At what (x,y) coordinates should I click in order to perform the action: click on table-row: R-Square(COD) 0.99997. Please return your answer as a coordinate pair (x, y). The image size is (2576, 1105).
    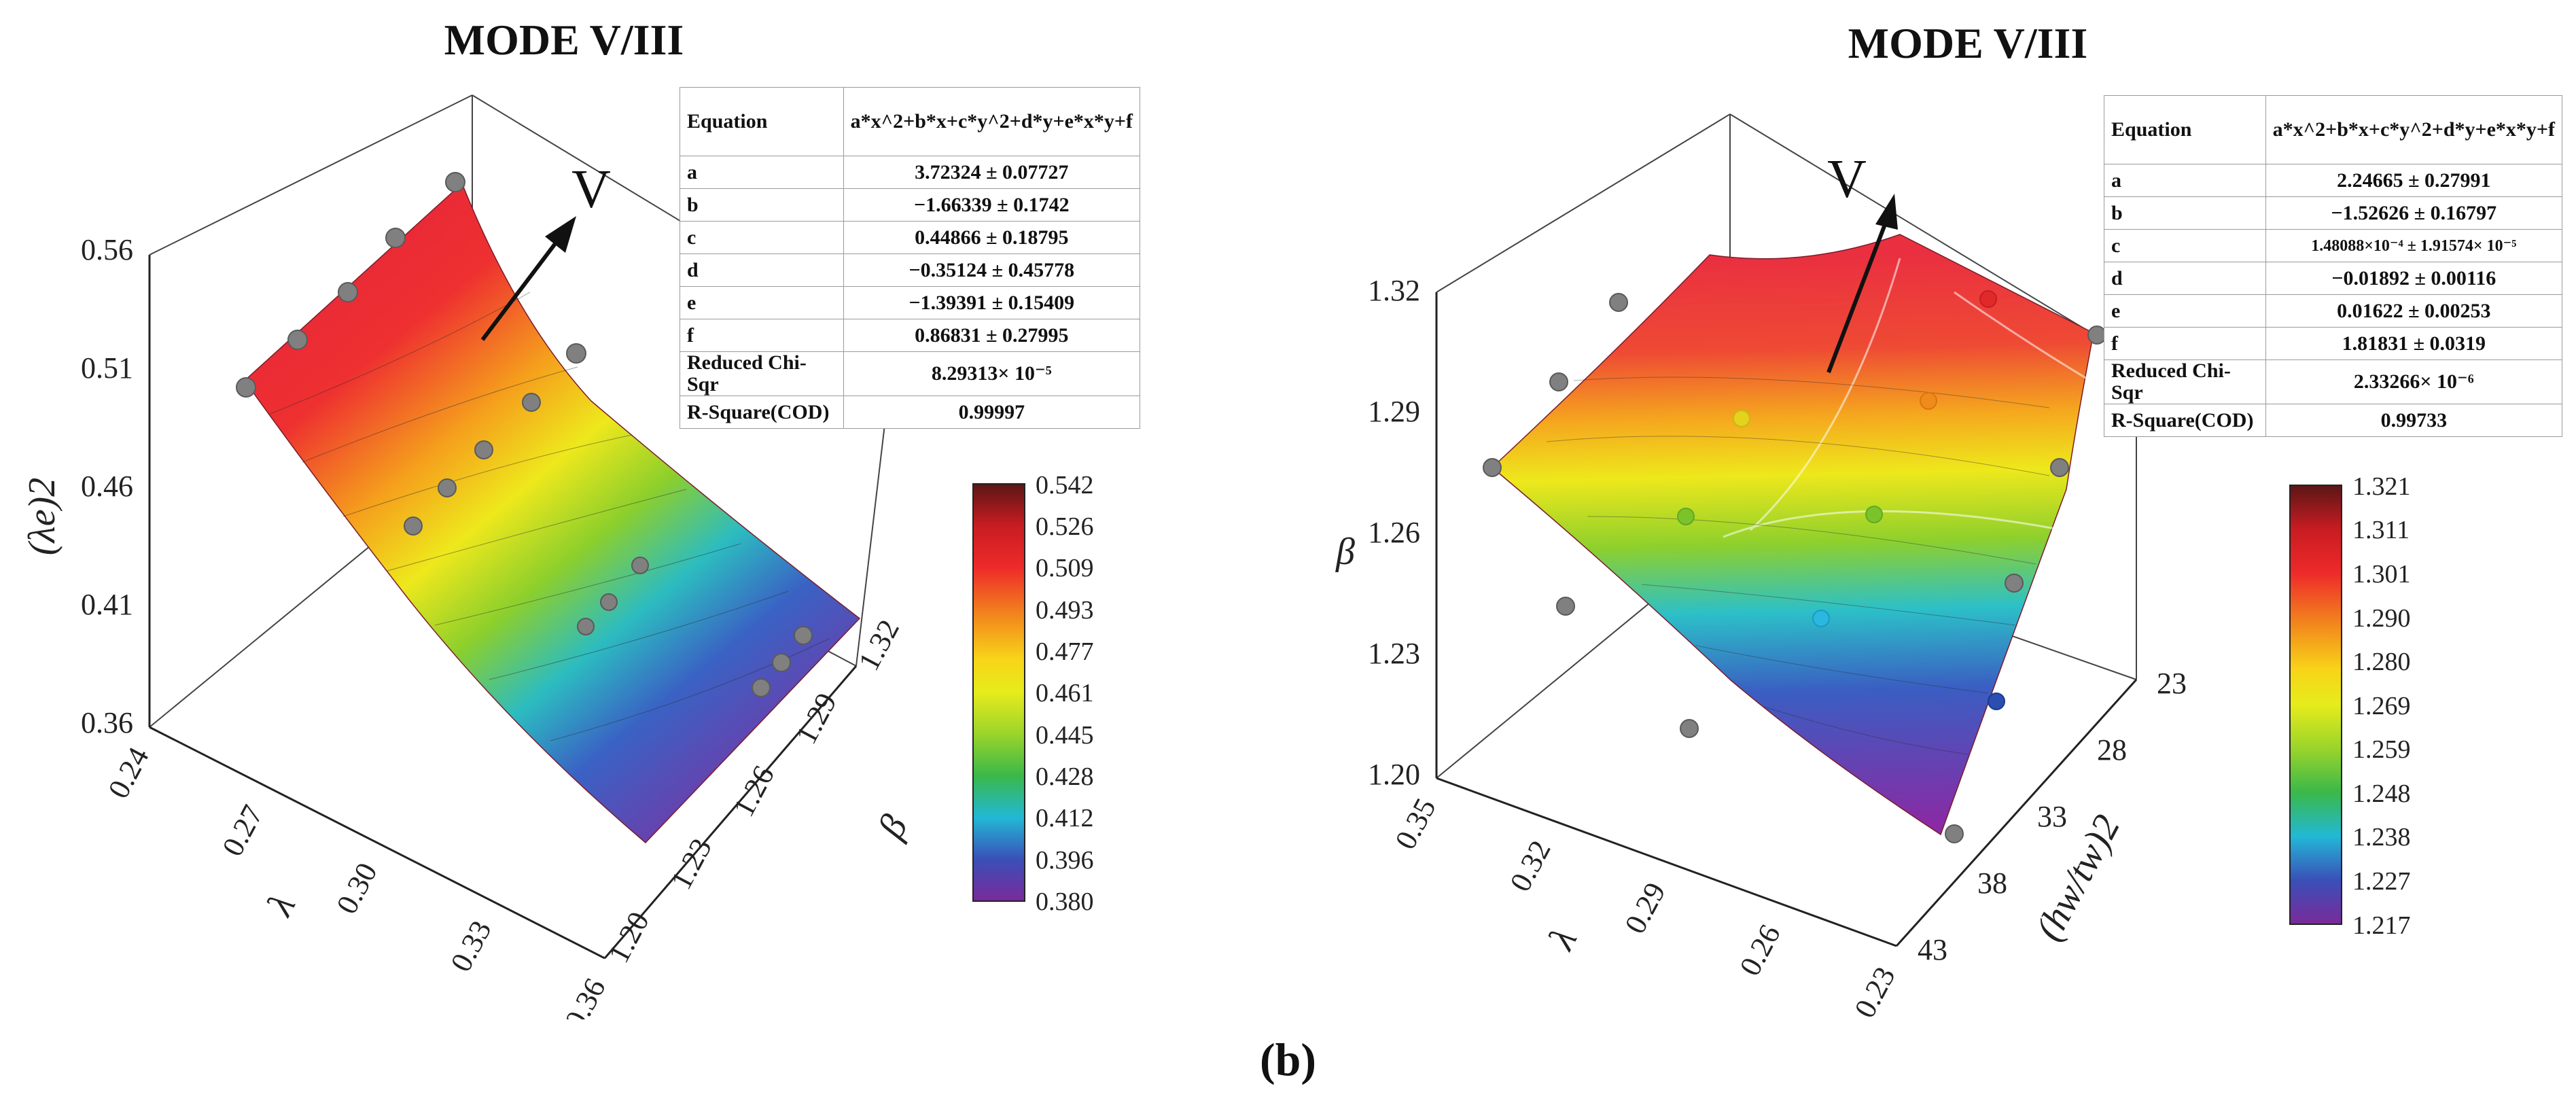
    Looking at the image, I should click on (910, 413).